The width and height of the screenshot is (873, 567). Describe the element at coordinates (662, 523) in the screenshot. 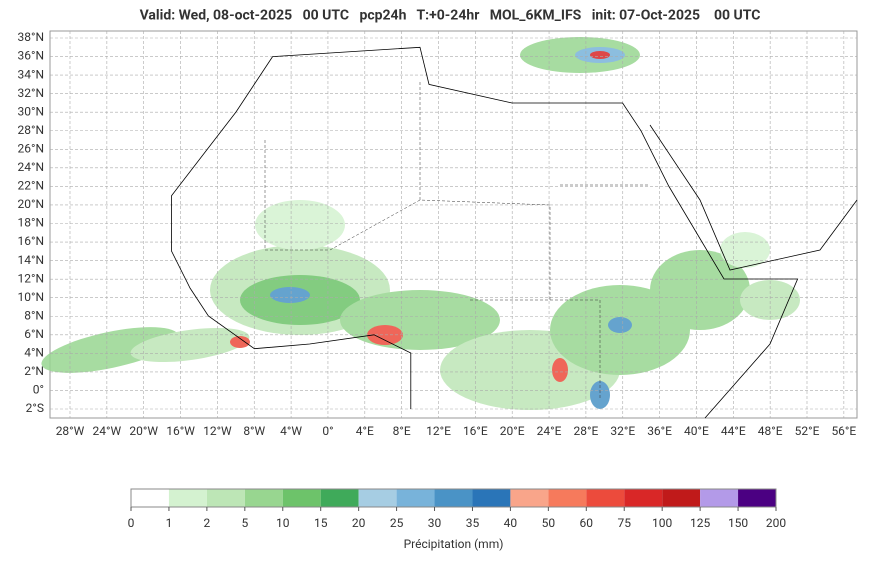

I see `colorbar-tick-label: 100` at that location.